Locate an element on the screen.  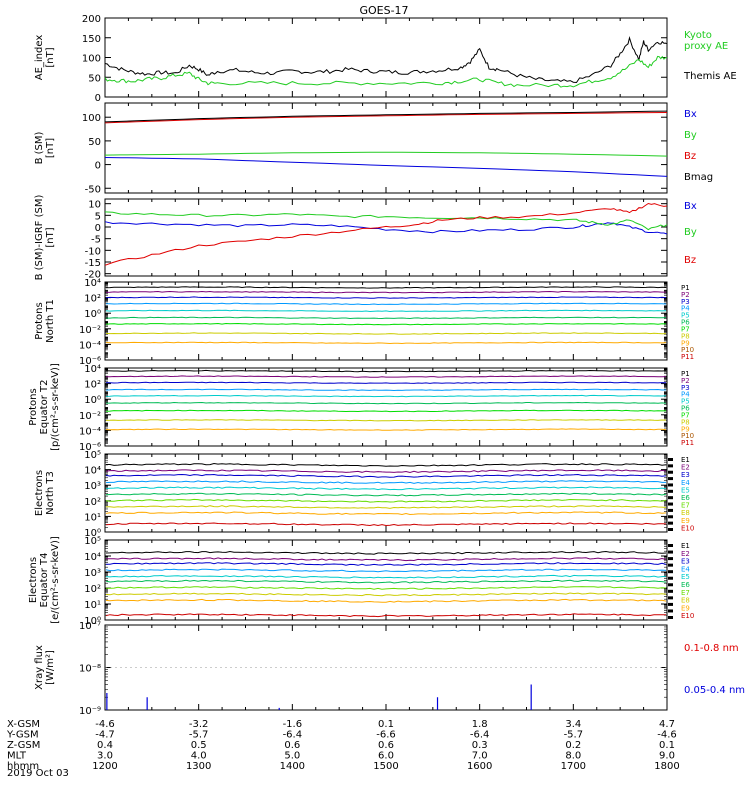
y-tick-label: 10⁻⁹ is located at coordinates (90, 711).